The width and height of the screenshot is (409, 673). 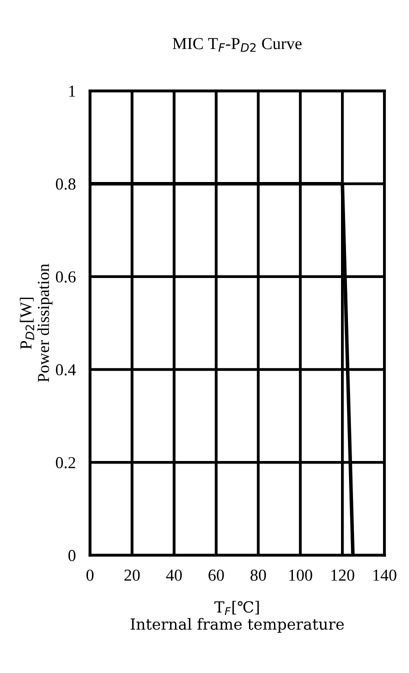 I want to click on y-tick-label: 0.8, so click(x=66, y=184).